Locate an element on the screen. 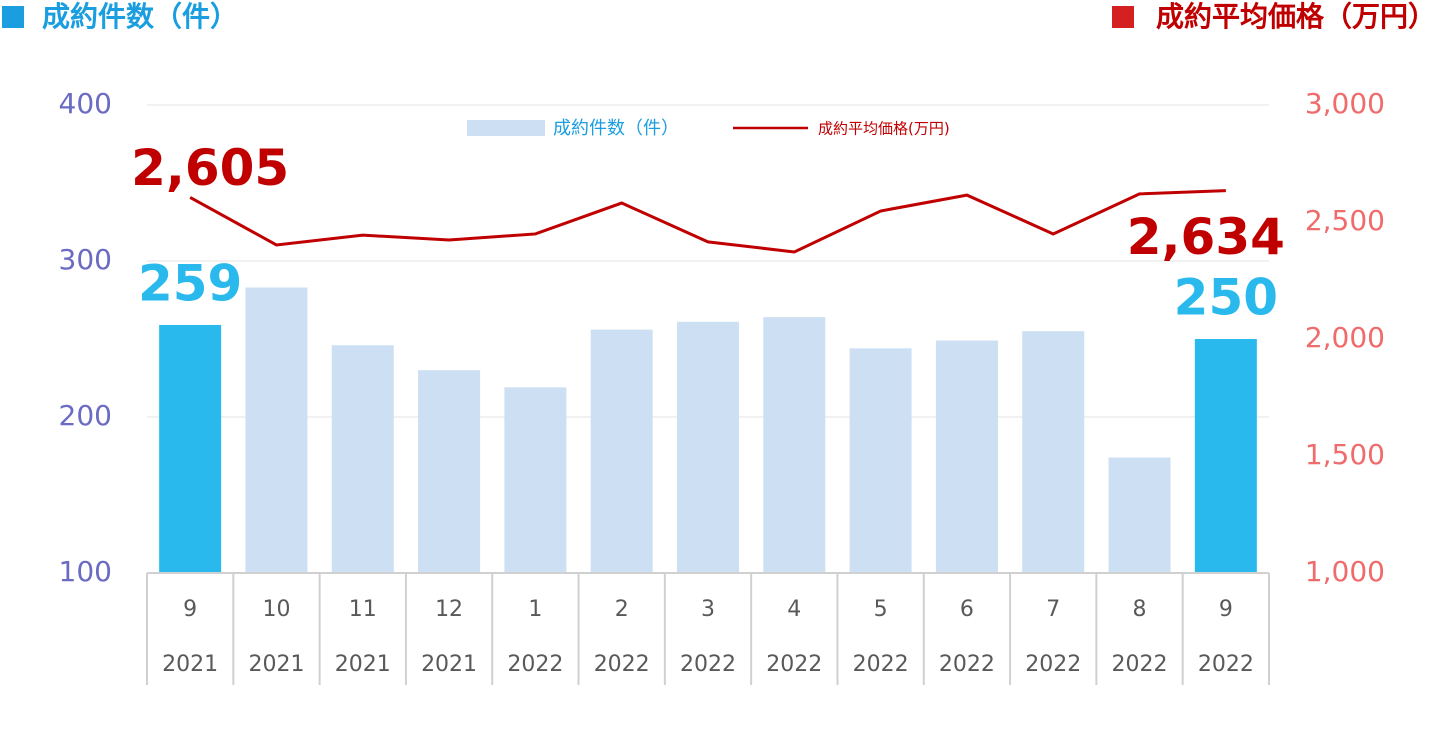 The width and height of the screenshot is (1440, 738). y2-tick-label: 1,500 is located at coordinates (1345, 454).